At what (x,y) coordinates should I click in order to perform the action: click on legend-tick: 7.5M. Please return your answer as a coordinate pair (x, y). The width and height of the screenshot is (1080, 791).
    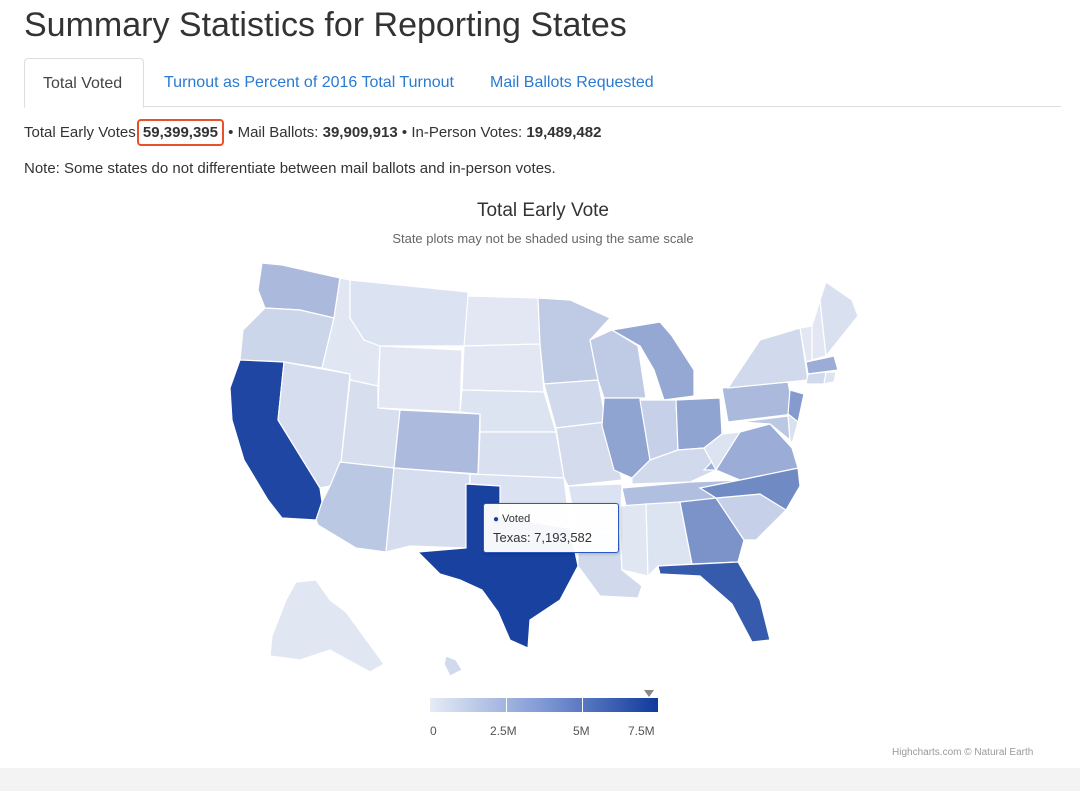
    Looking at the image, I should click on (641, 731).